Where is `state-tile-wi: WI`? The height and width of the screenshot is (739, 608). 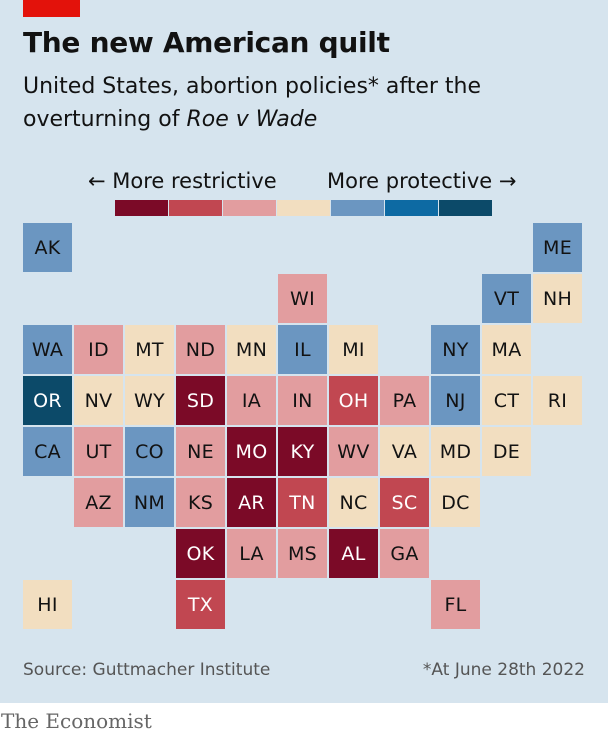
state-tile-wi: WI is located at coordinates (302, 298).